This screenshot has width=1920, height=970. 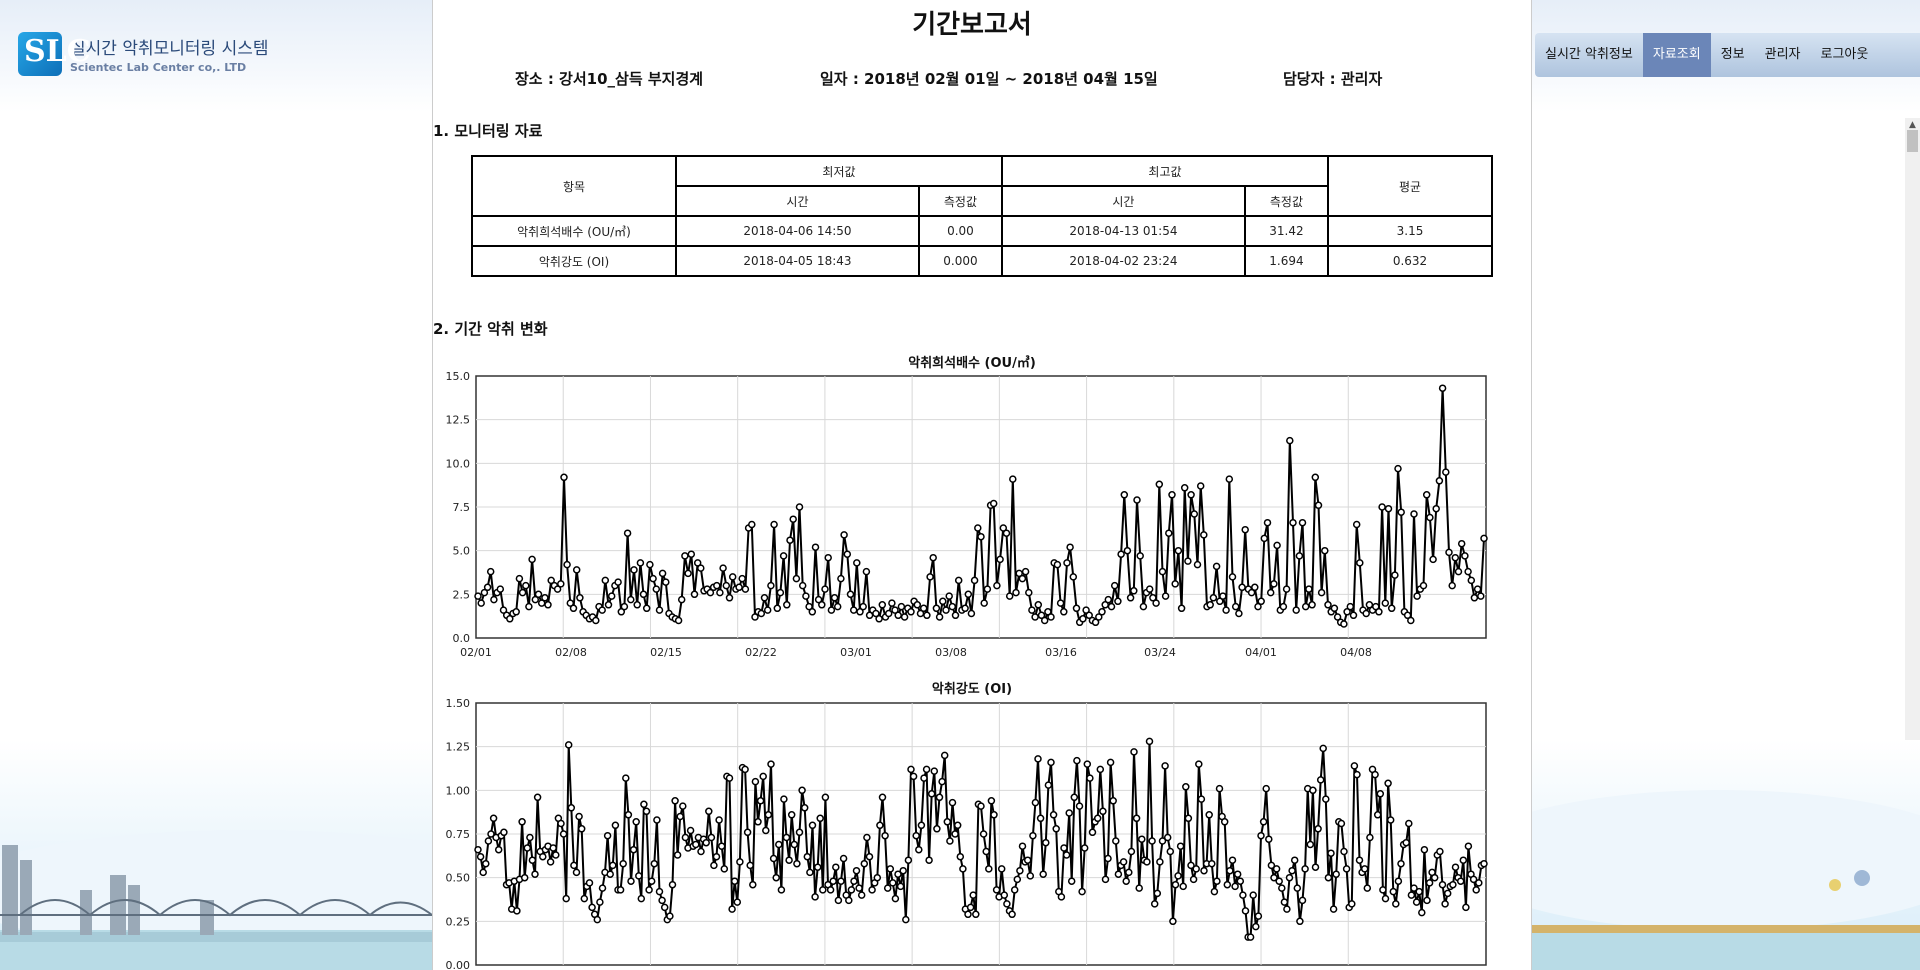 I want to click on y-tick-label: 15.0, so click(x=458, y=376).